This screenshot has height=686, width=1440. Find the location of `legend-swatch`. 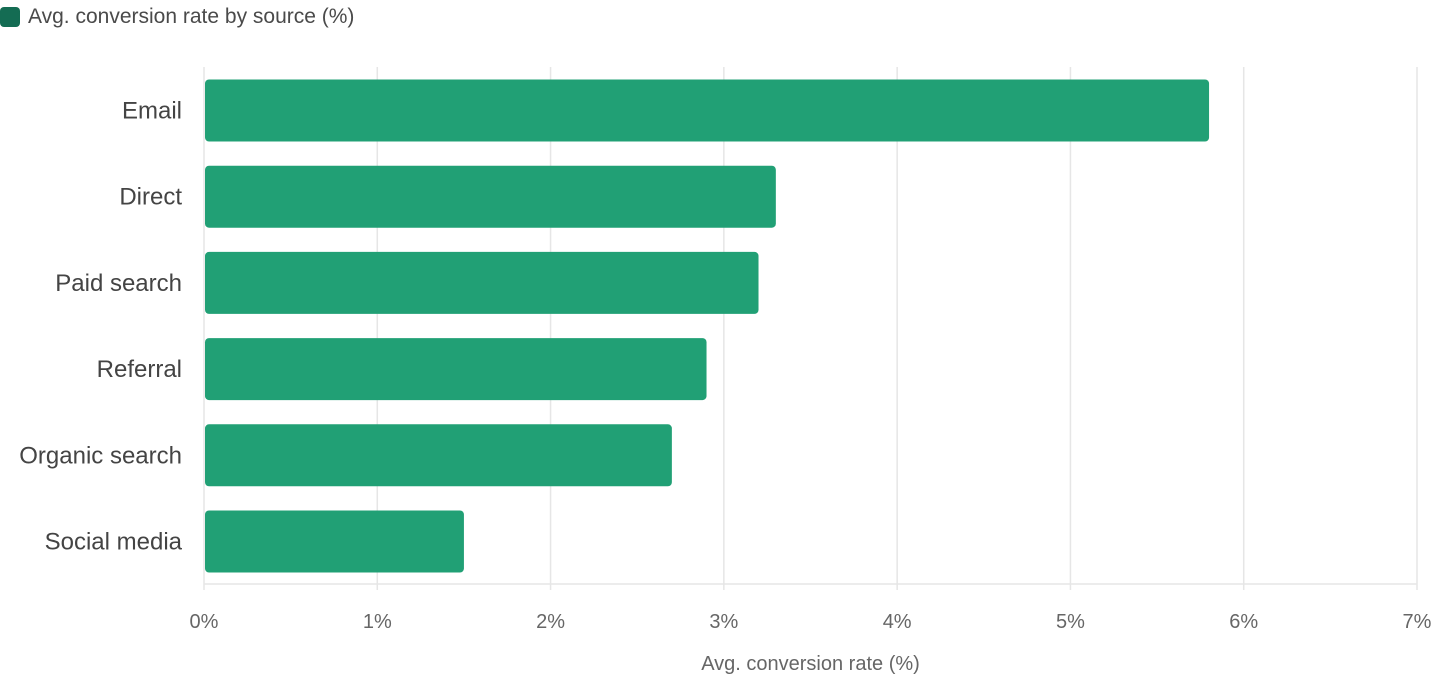

legend-swatch is located at coordinates (10, 17).